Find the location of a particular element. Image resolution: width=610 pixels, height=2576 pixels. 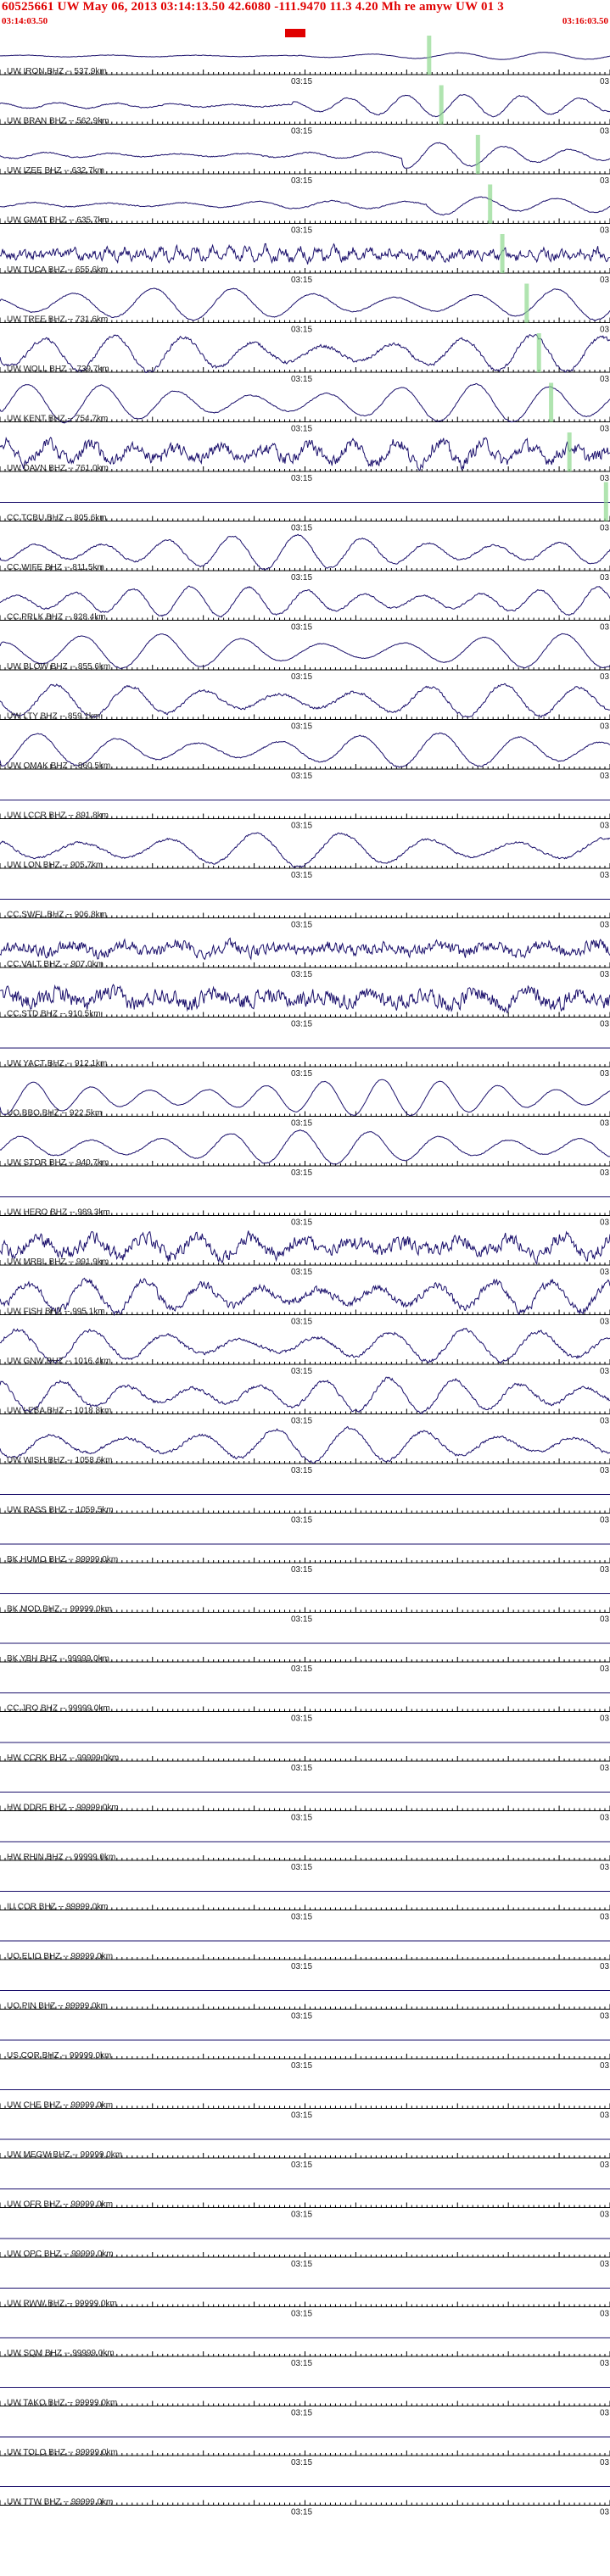

station-row: 03:15 03 UW BLOW BHZ -- 855.6km is located at coordinates (305, 657).